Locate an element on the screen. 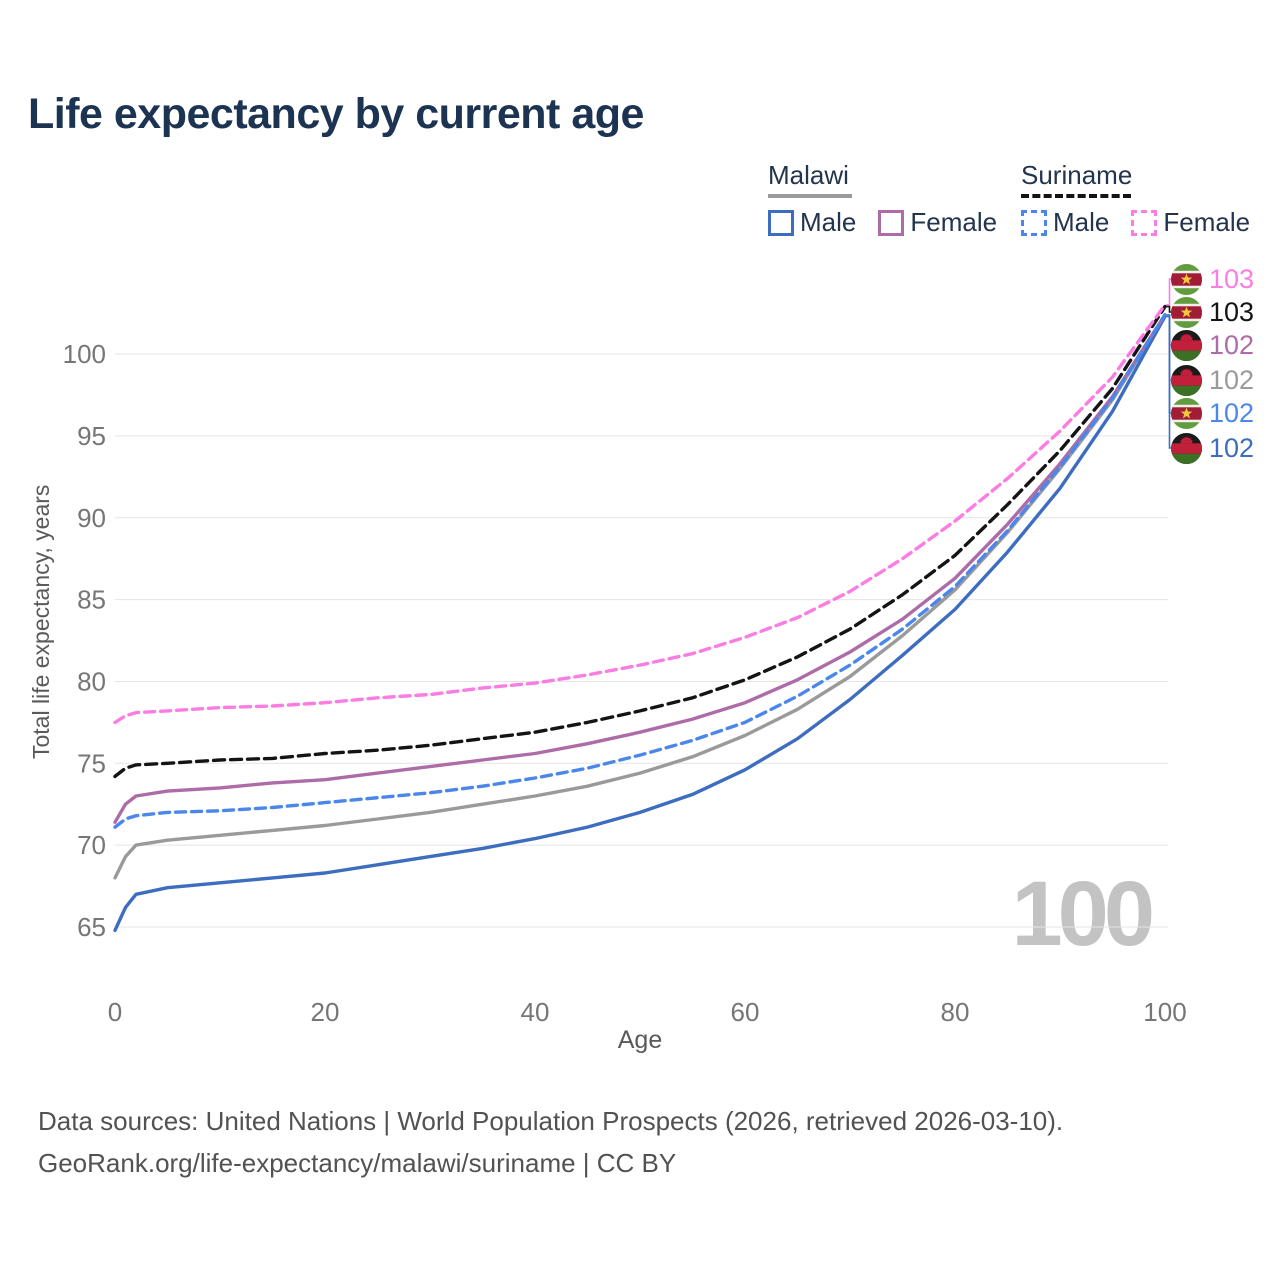 Image resolution: width=1280 pixels, height=1280 pixels. leader-line-suriname_all is located at coordinates (1169, 309).